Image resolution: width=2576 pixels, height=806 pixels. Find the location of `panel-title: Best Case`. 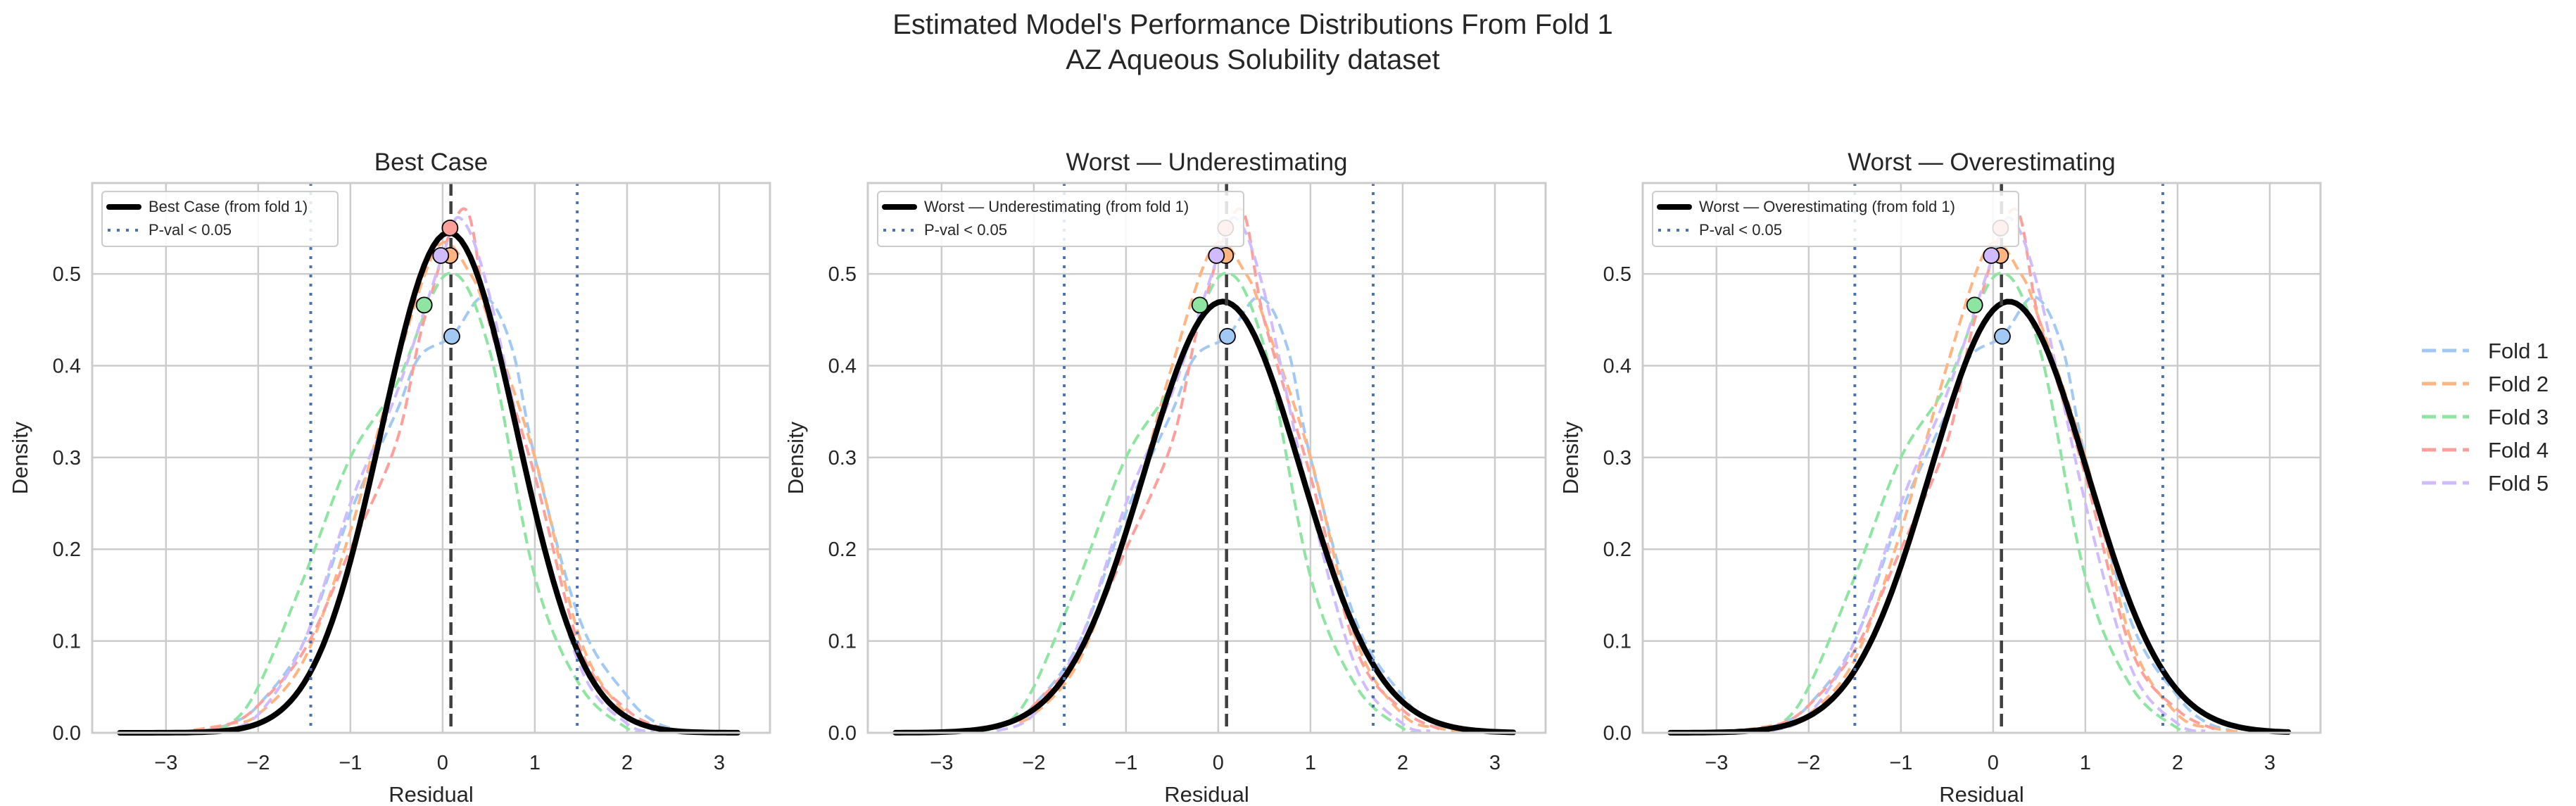

panel-title: Best Case is located at coordinates (431, 162).